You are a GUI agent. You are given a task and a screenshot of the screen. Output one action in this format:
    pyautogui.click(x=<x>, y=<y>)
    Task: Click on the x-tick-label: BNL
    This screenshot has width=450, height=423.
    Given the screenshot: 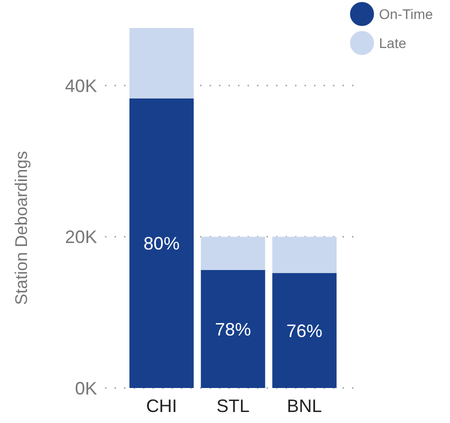 What is the action you would take?
    pyautogui.click(x=304, y=406)
    